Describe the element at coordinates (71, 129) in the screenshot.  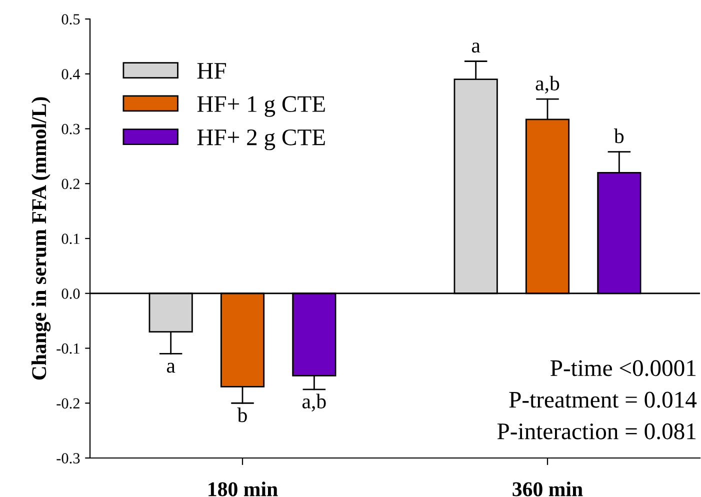
I see `y-tick-label: 0.3` at that location.